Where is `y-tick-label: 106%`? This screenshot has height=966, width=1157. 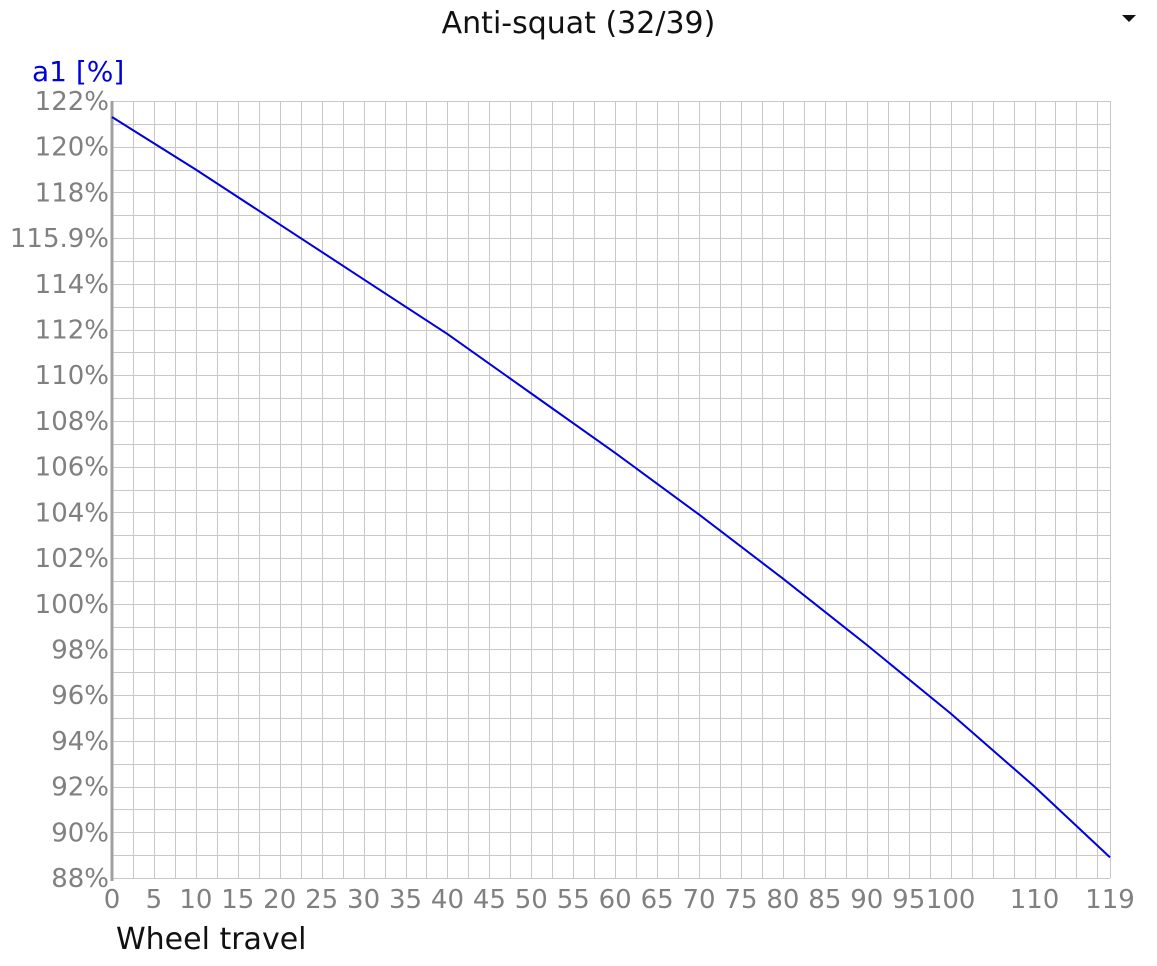
y-tick-label: 106% is located at coordinates (72, 468).